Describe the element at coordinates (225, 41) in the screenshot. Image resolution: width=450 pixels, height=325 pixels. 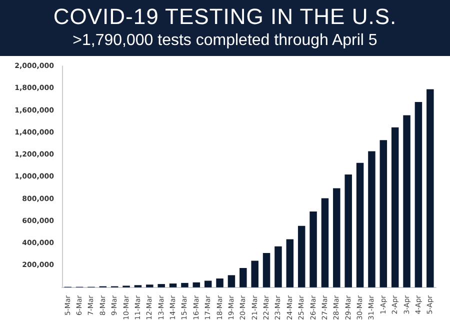
I see `chart-subtitle: >1,790,000 tests completed through April 5` at that location.